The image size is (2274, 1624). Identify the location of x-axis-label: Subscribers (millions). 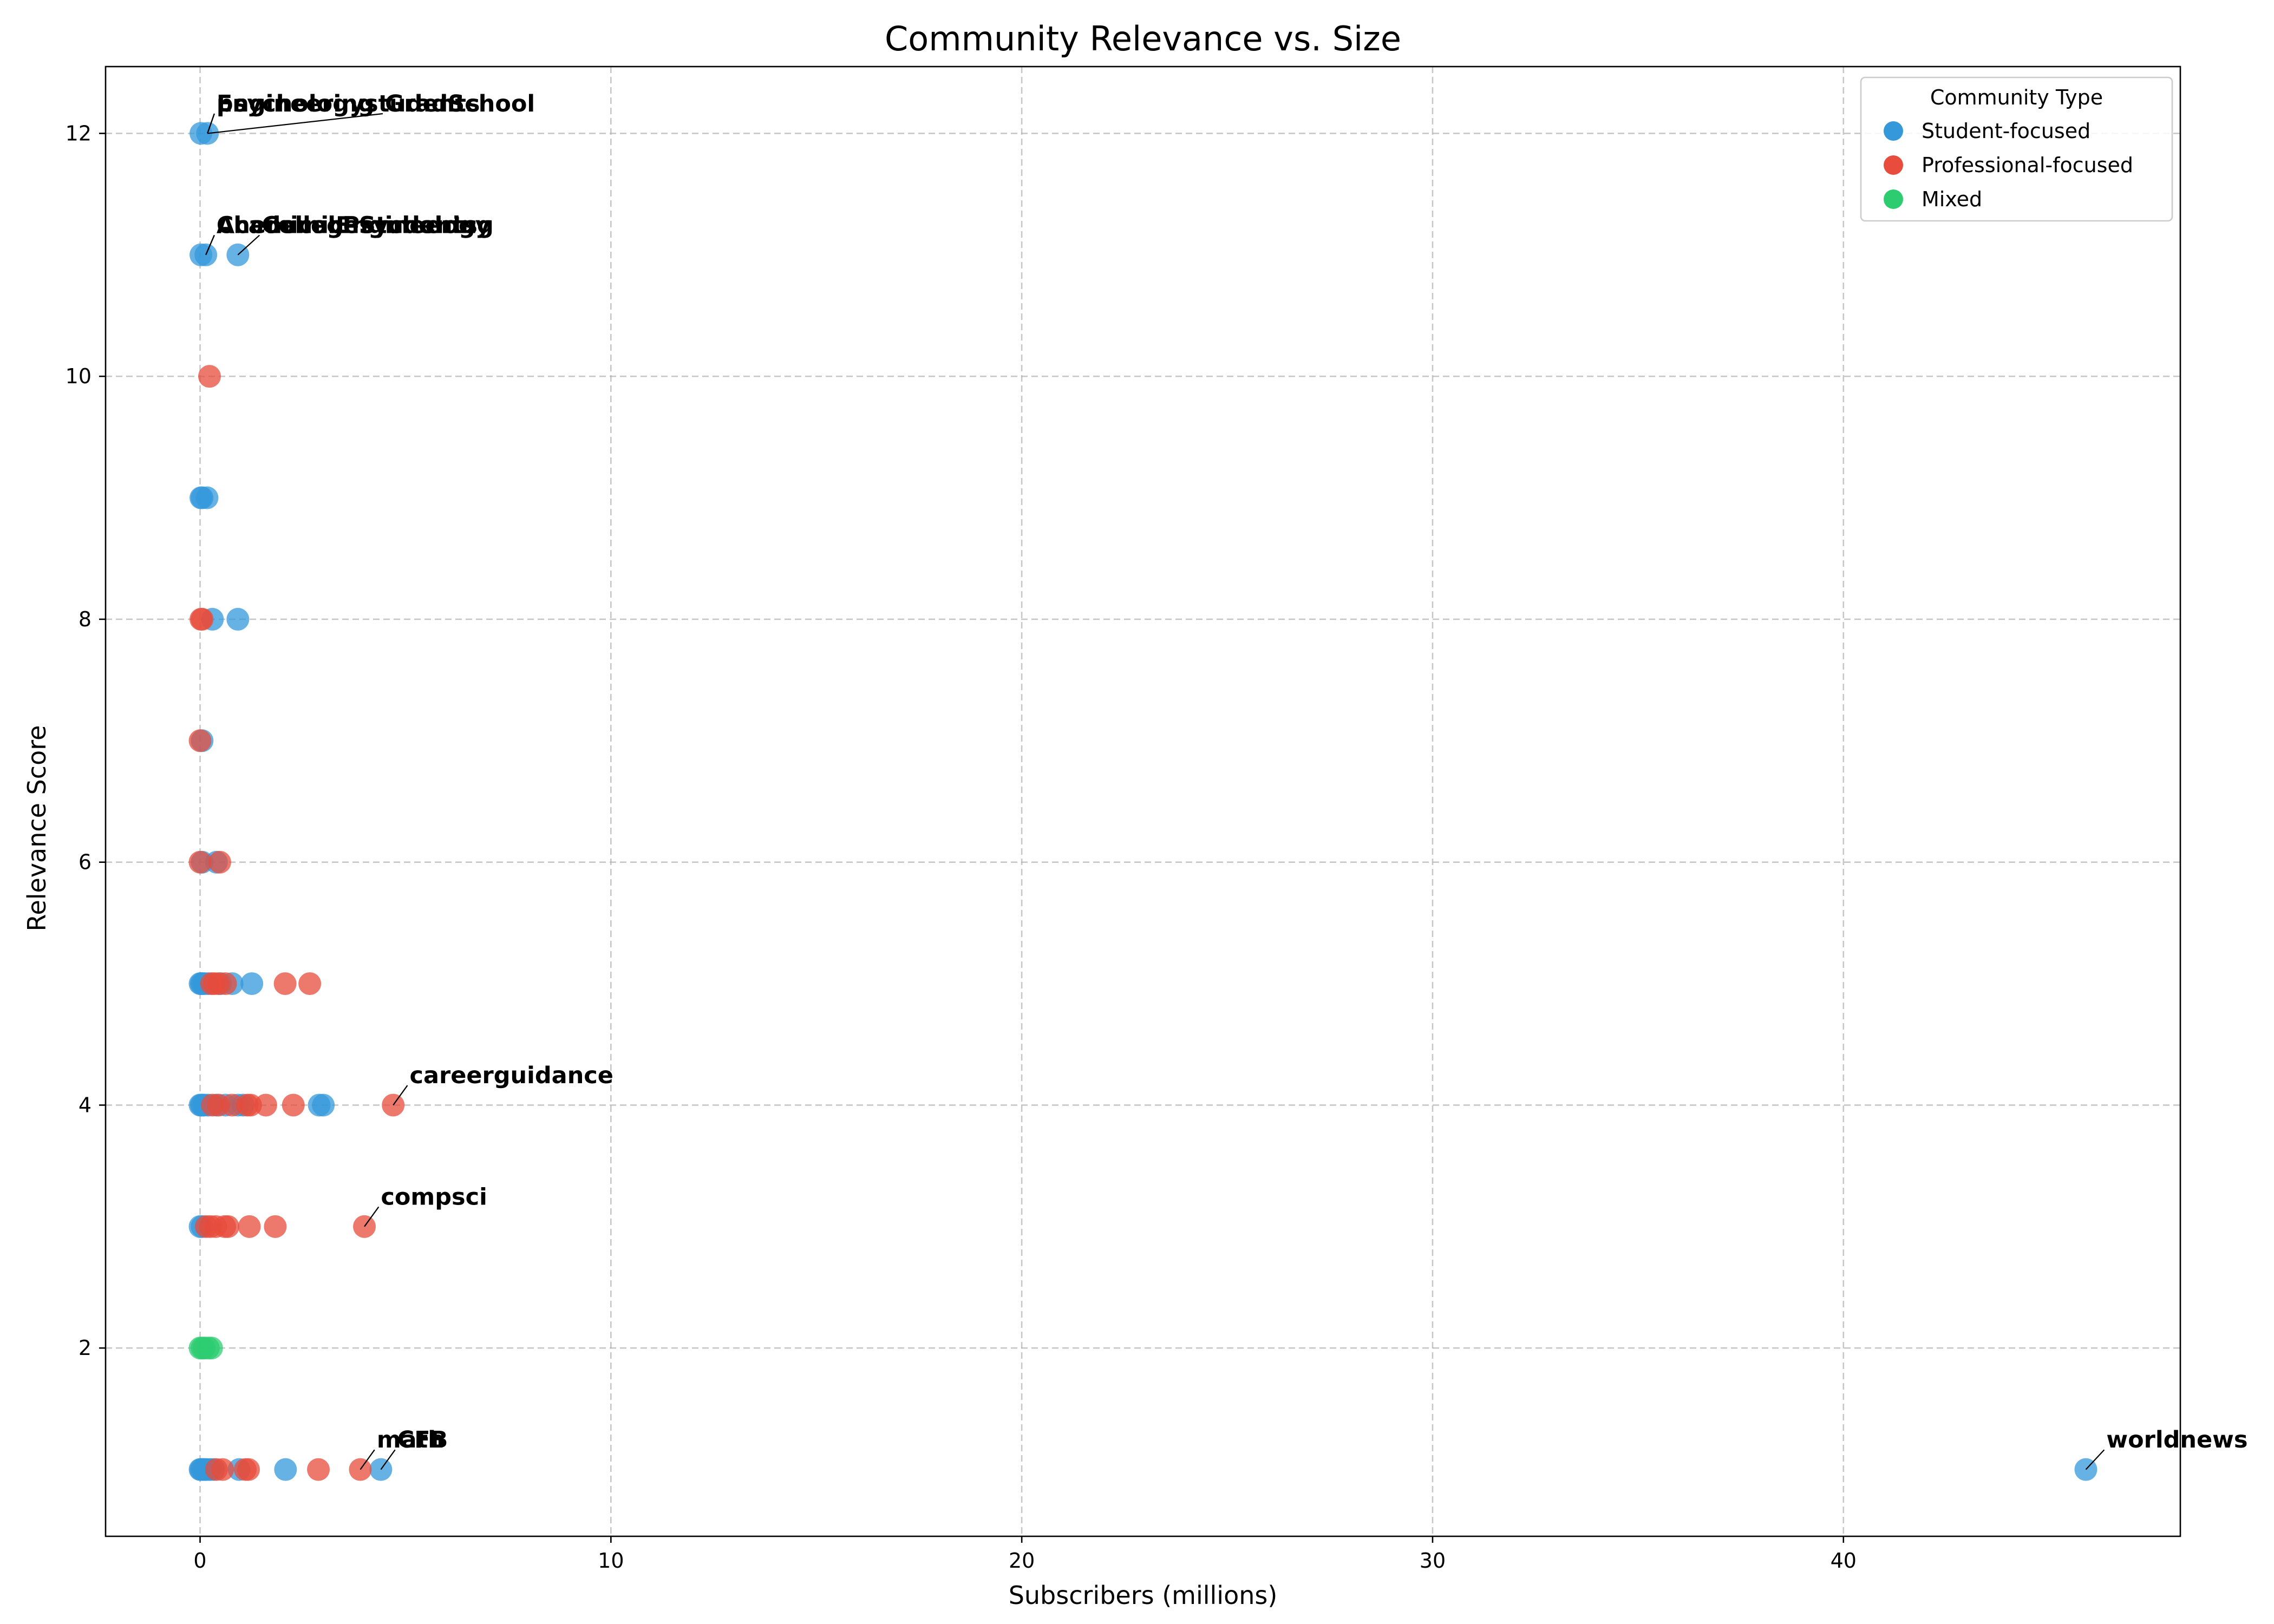
(1144, 1595).